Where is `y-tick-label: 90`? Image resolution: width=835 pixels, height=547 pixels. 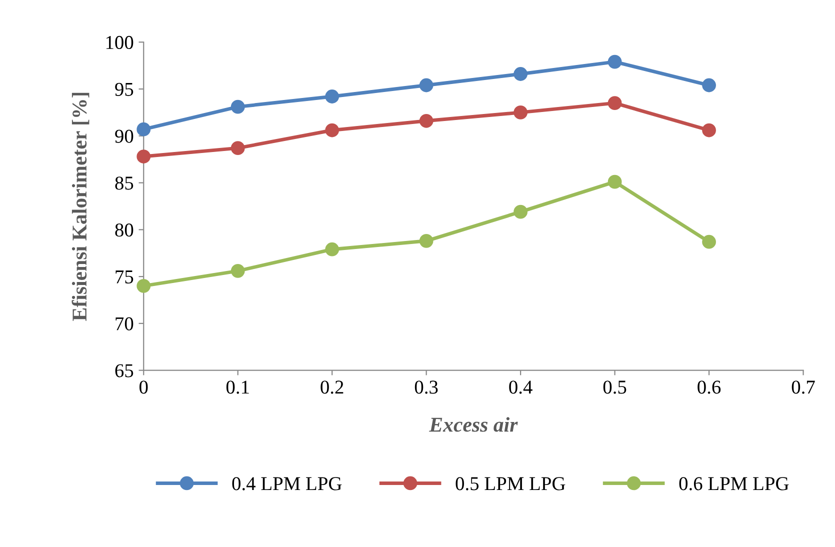
y-tick-label: 90 is located at coordinates (124, 136).